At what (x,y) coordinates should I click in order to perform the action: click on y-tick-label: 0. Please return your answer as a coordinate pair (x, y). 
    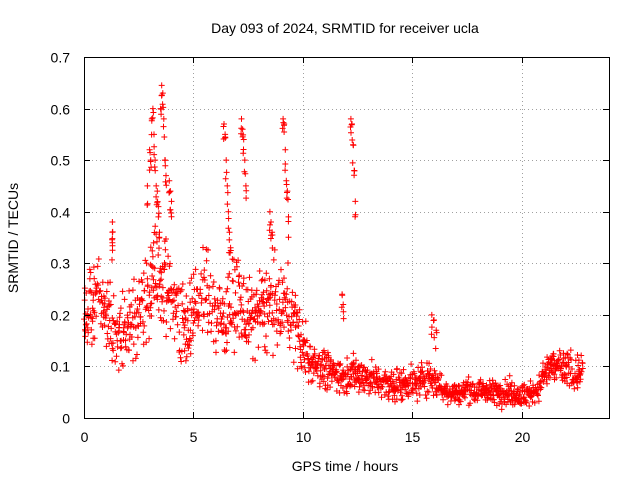
    Looking at the image, I should click on (66, 419).